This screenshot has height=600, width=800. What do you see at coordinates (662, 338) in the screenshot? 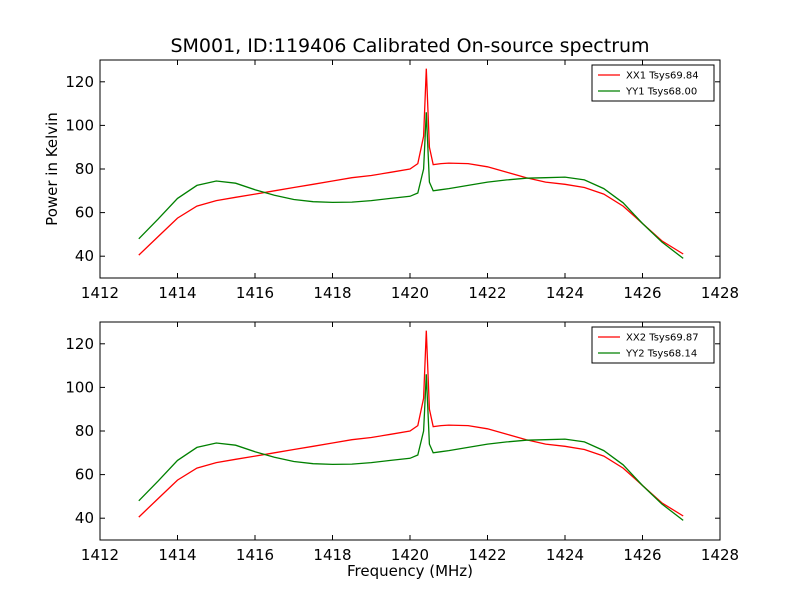
I see `legend-label: XX2 Tsys69.87` at bounding box center [662, 338].